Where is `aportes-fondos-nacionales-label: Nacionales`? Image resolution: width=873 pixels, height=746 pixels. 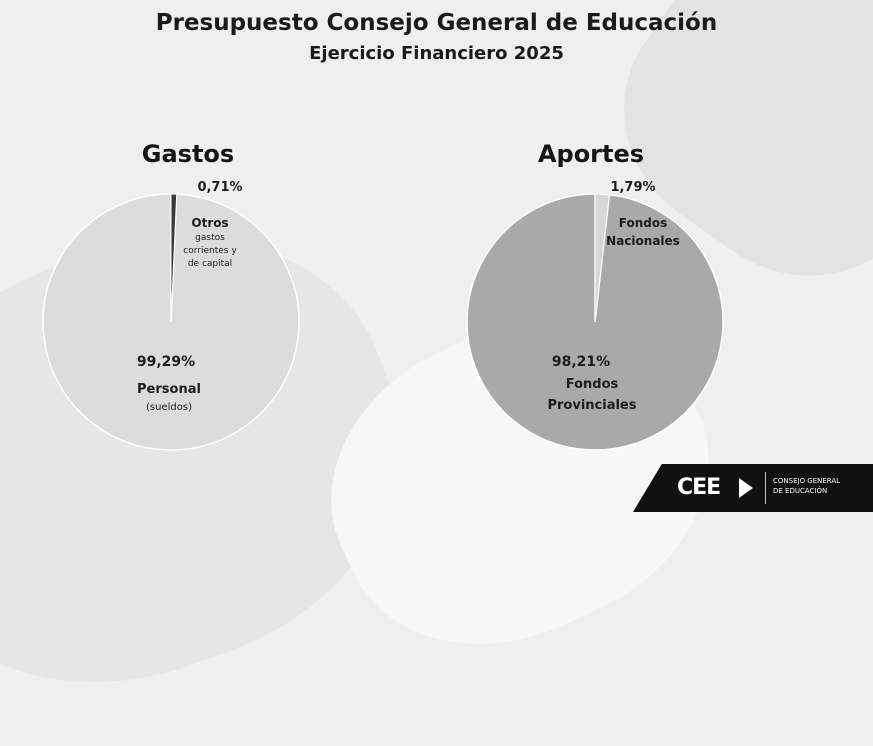
aportes-fondos-nacionales-label: Nacionales is located at coordinates (643, 241).